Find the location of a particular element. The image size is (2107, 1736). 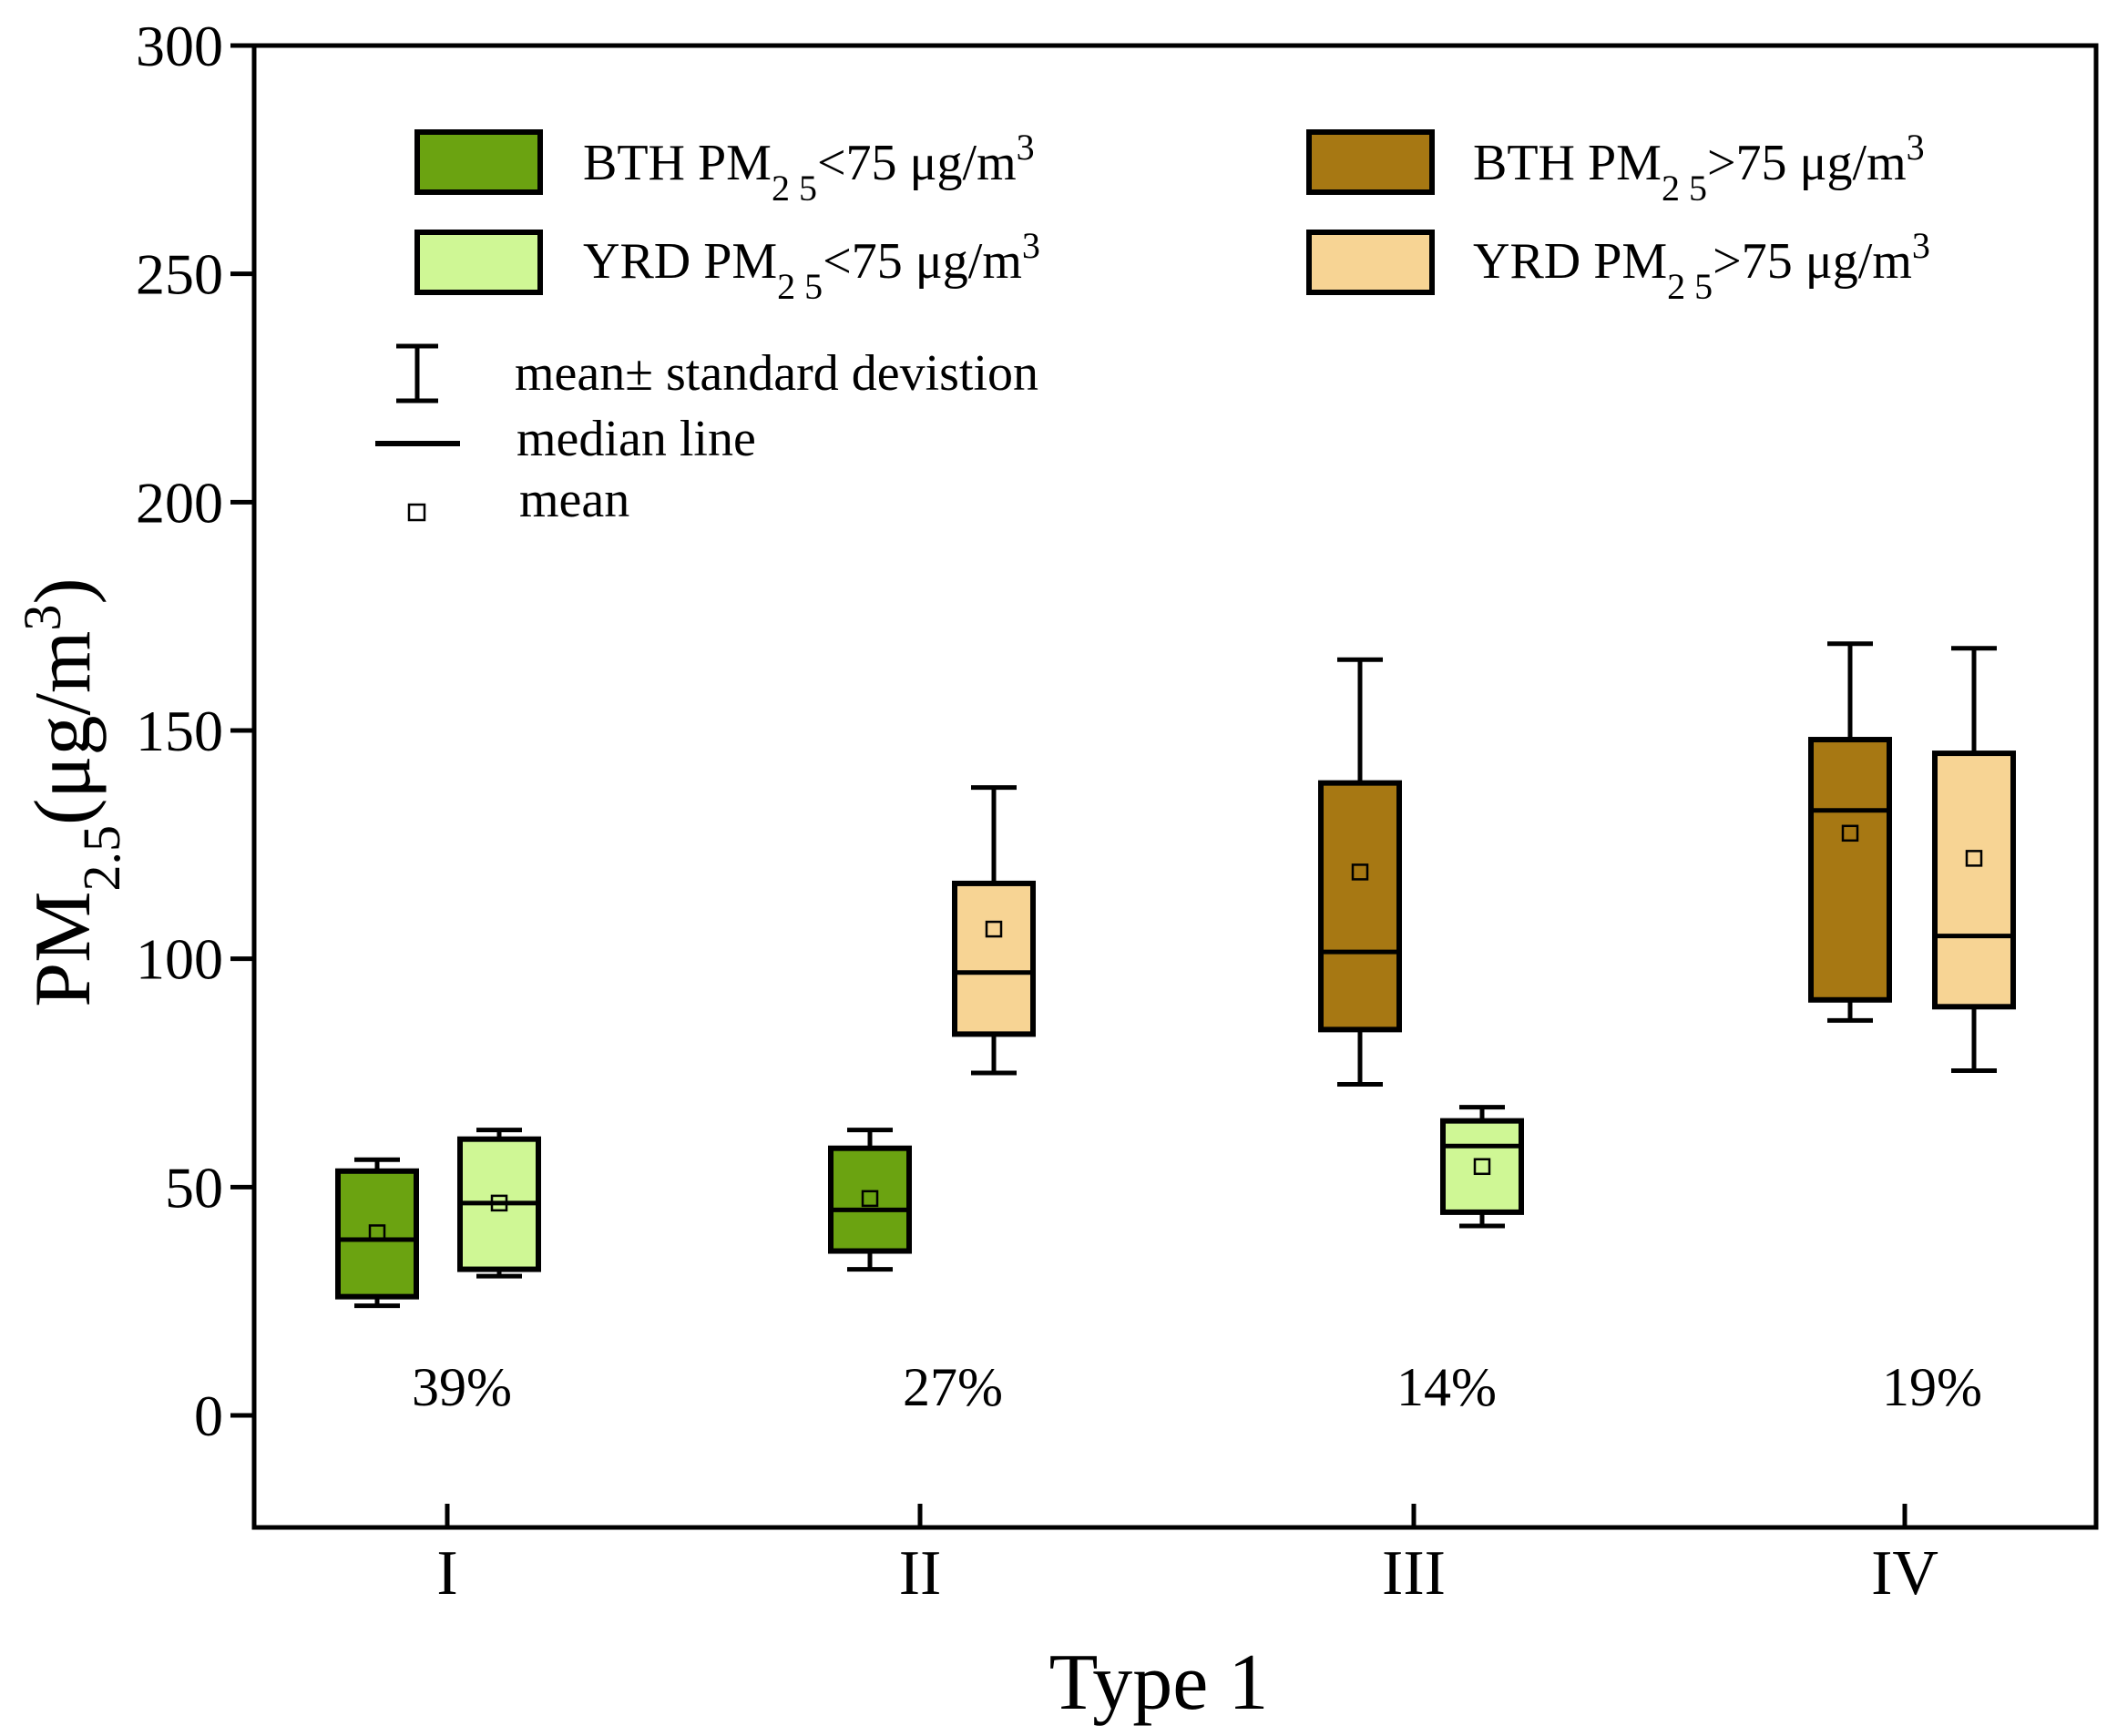

median-legend-label: median line is located at coordinates (636, 439).